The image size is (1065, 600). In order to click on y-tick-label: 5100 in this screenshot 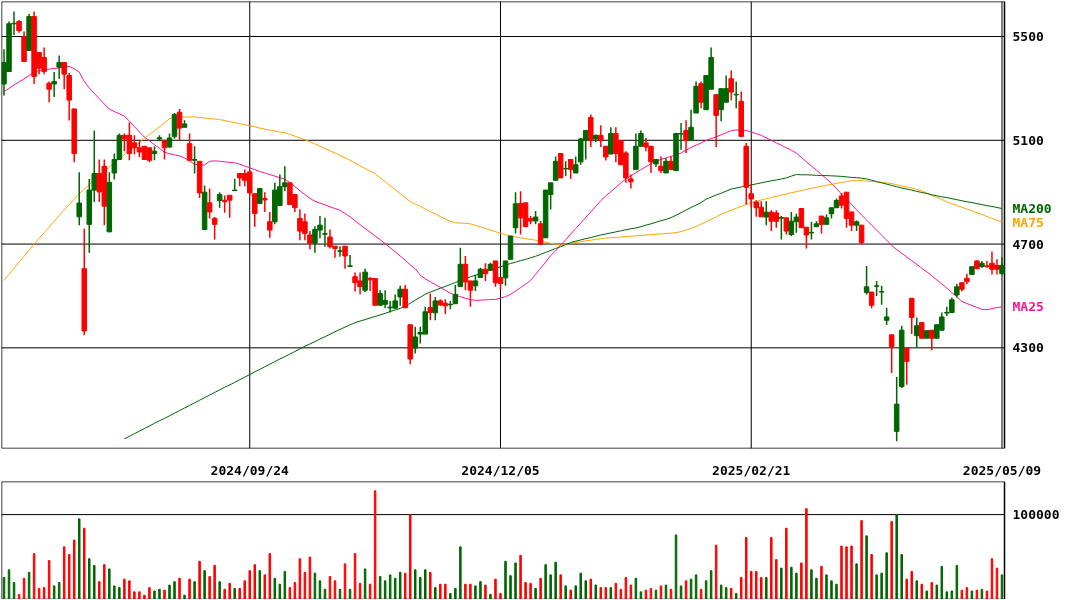, I will do `click(1028, 140)`.